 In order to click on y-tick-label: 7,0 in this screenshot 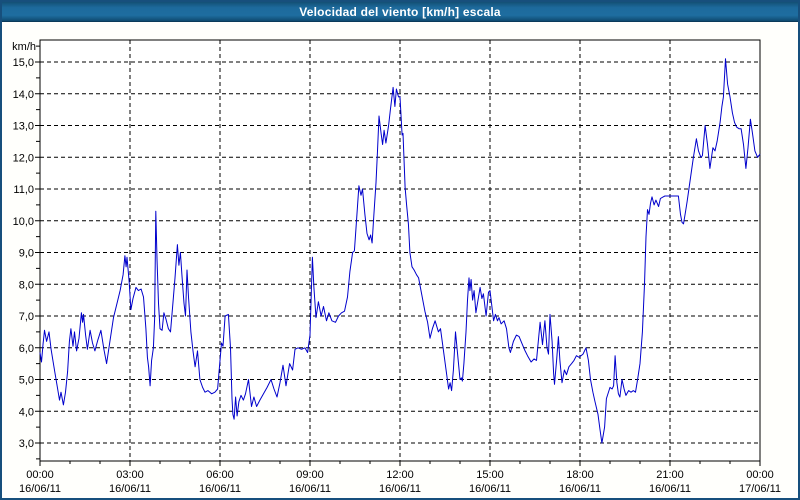, I will do `click(26, 317)`.